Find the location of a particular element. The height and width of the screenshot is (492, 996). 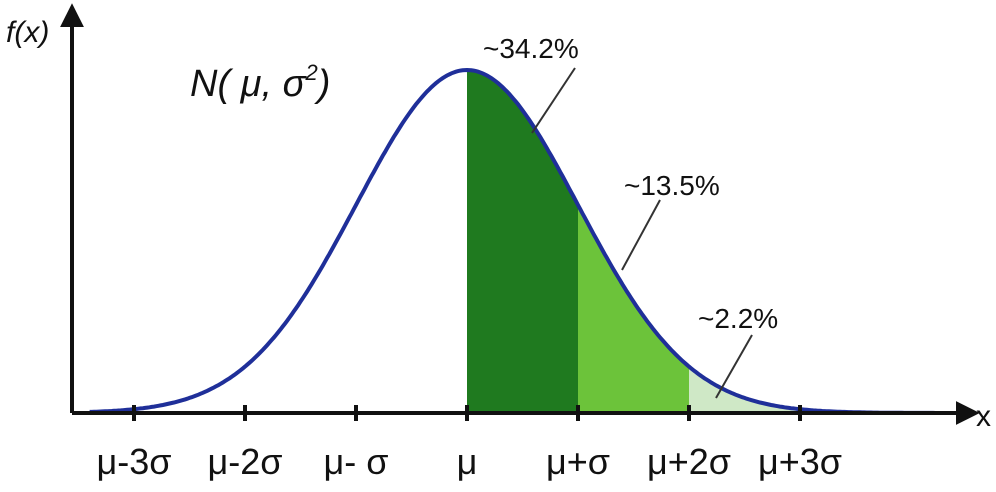

y-axis-label: f(x) is located at coordinates (27, 32).